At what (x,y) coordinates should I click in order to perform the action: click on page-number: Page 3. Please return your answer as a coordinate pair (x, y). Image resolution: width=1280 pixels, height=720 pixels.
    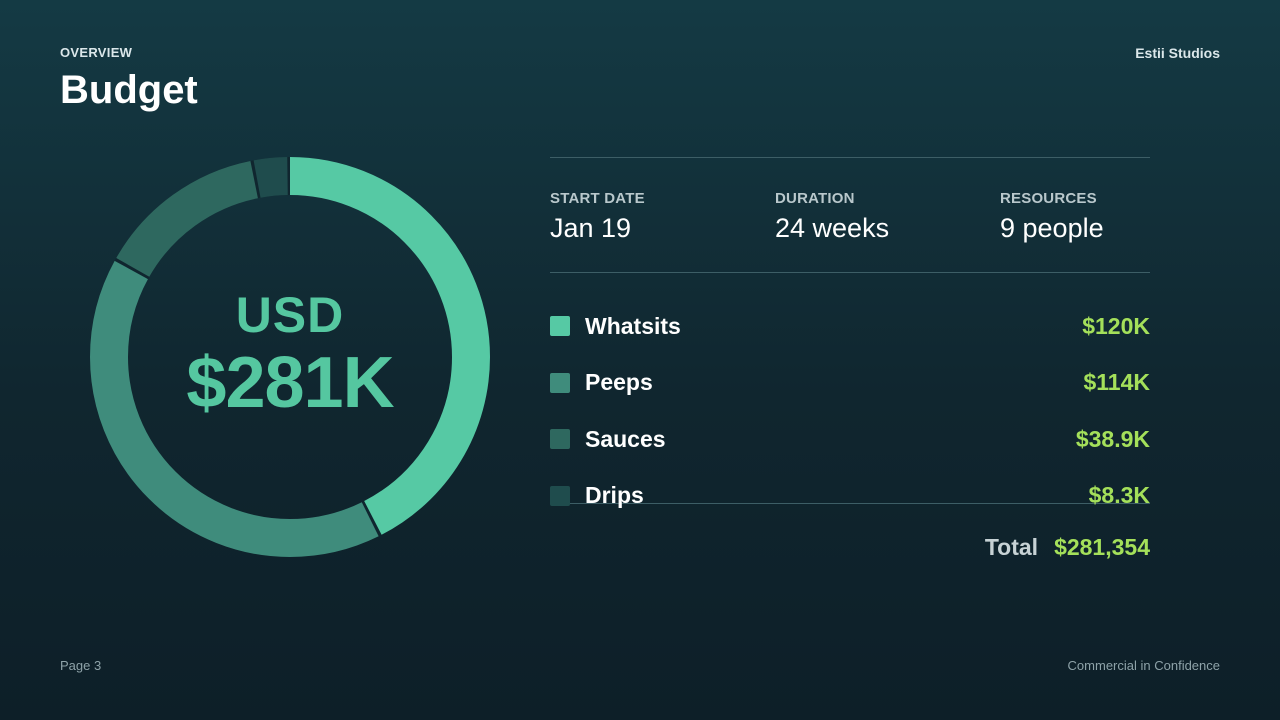
    Looking at the image, I should click on (81, 665).